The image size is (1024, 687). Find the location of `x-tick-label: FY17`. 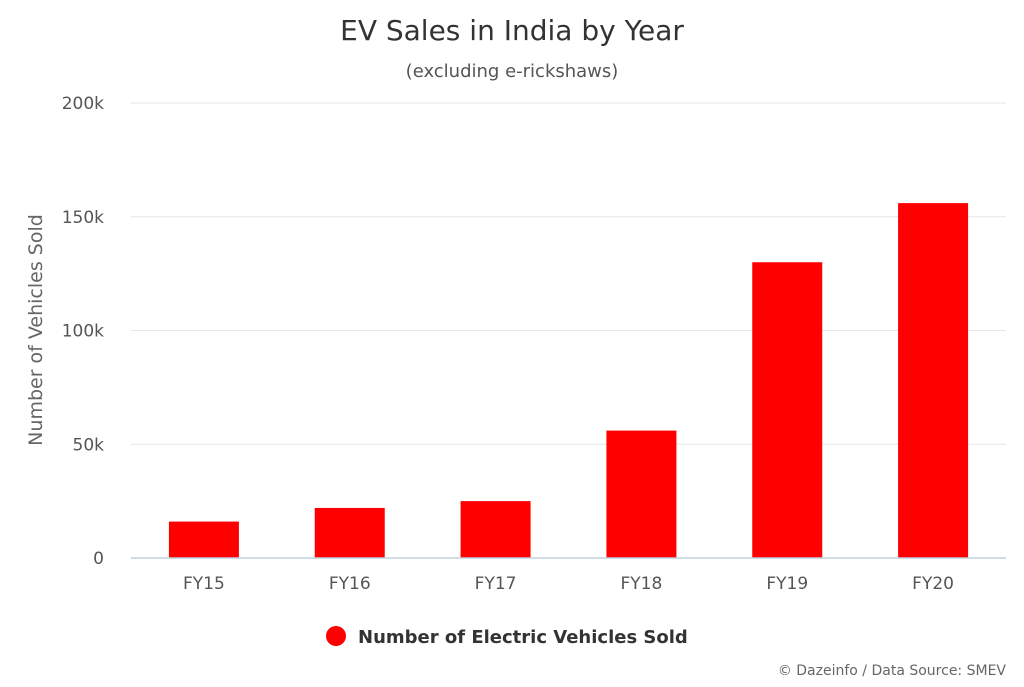

x-tick-label: FY17 is located at coordinates (496, 584).